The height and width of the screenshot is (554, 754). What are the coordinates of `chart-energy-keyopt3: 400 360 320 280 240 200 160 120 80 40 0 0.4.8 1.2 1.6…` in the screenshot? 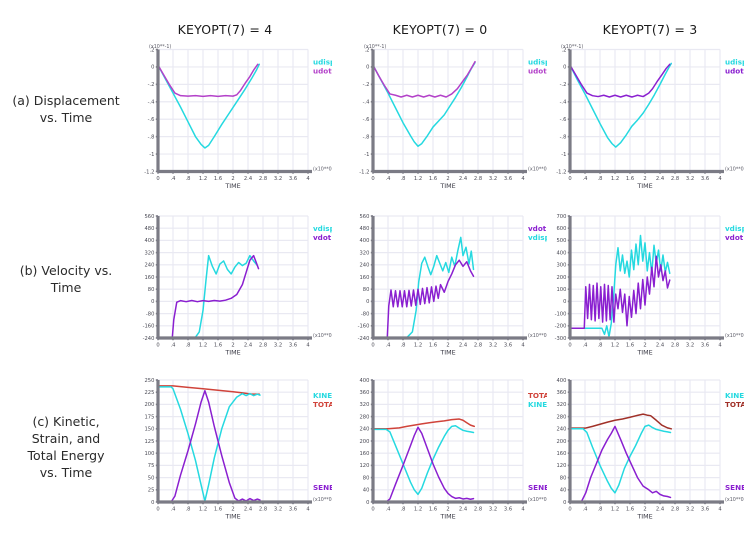 It's located at (644, 448).